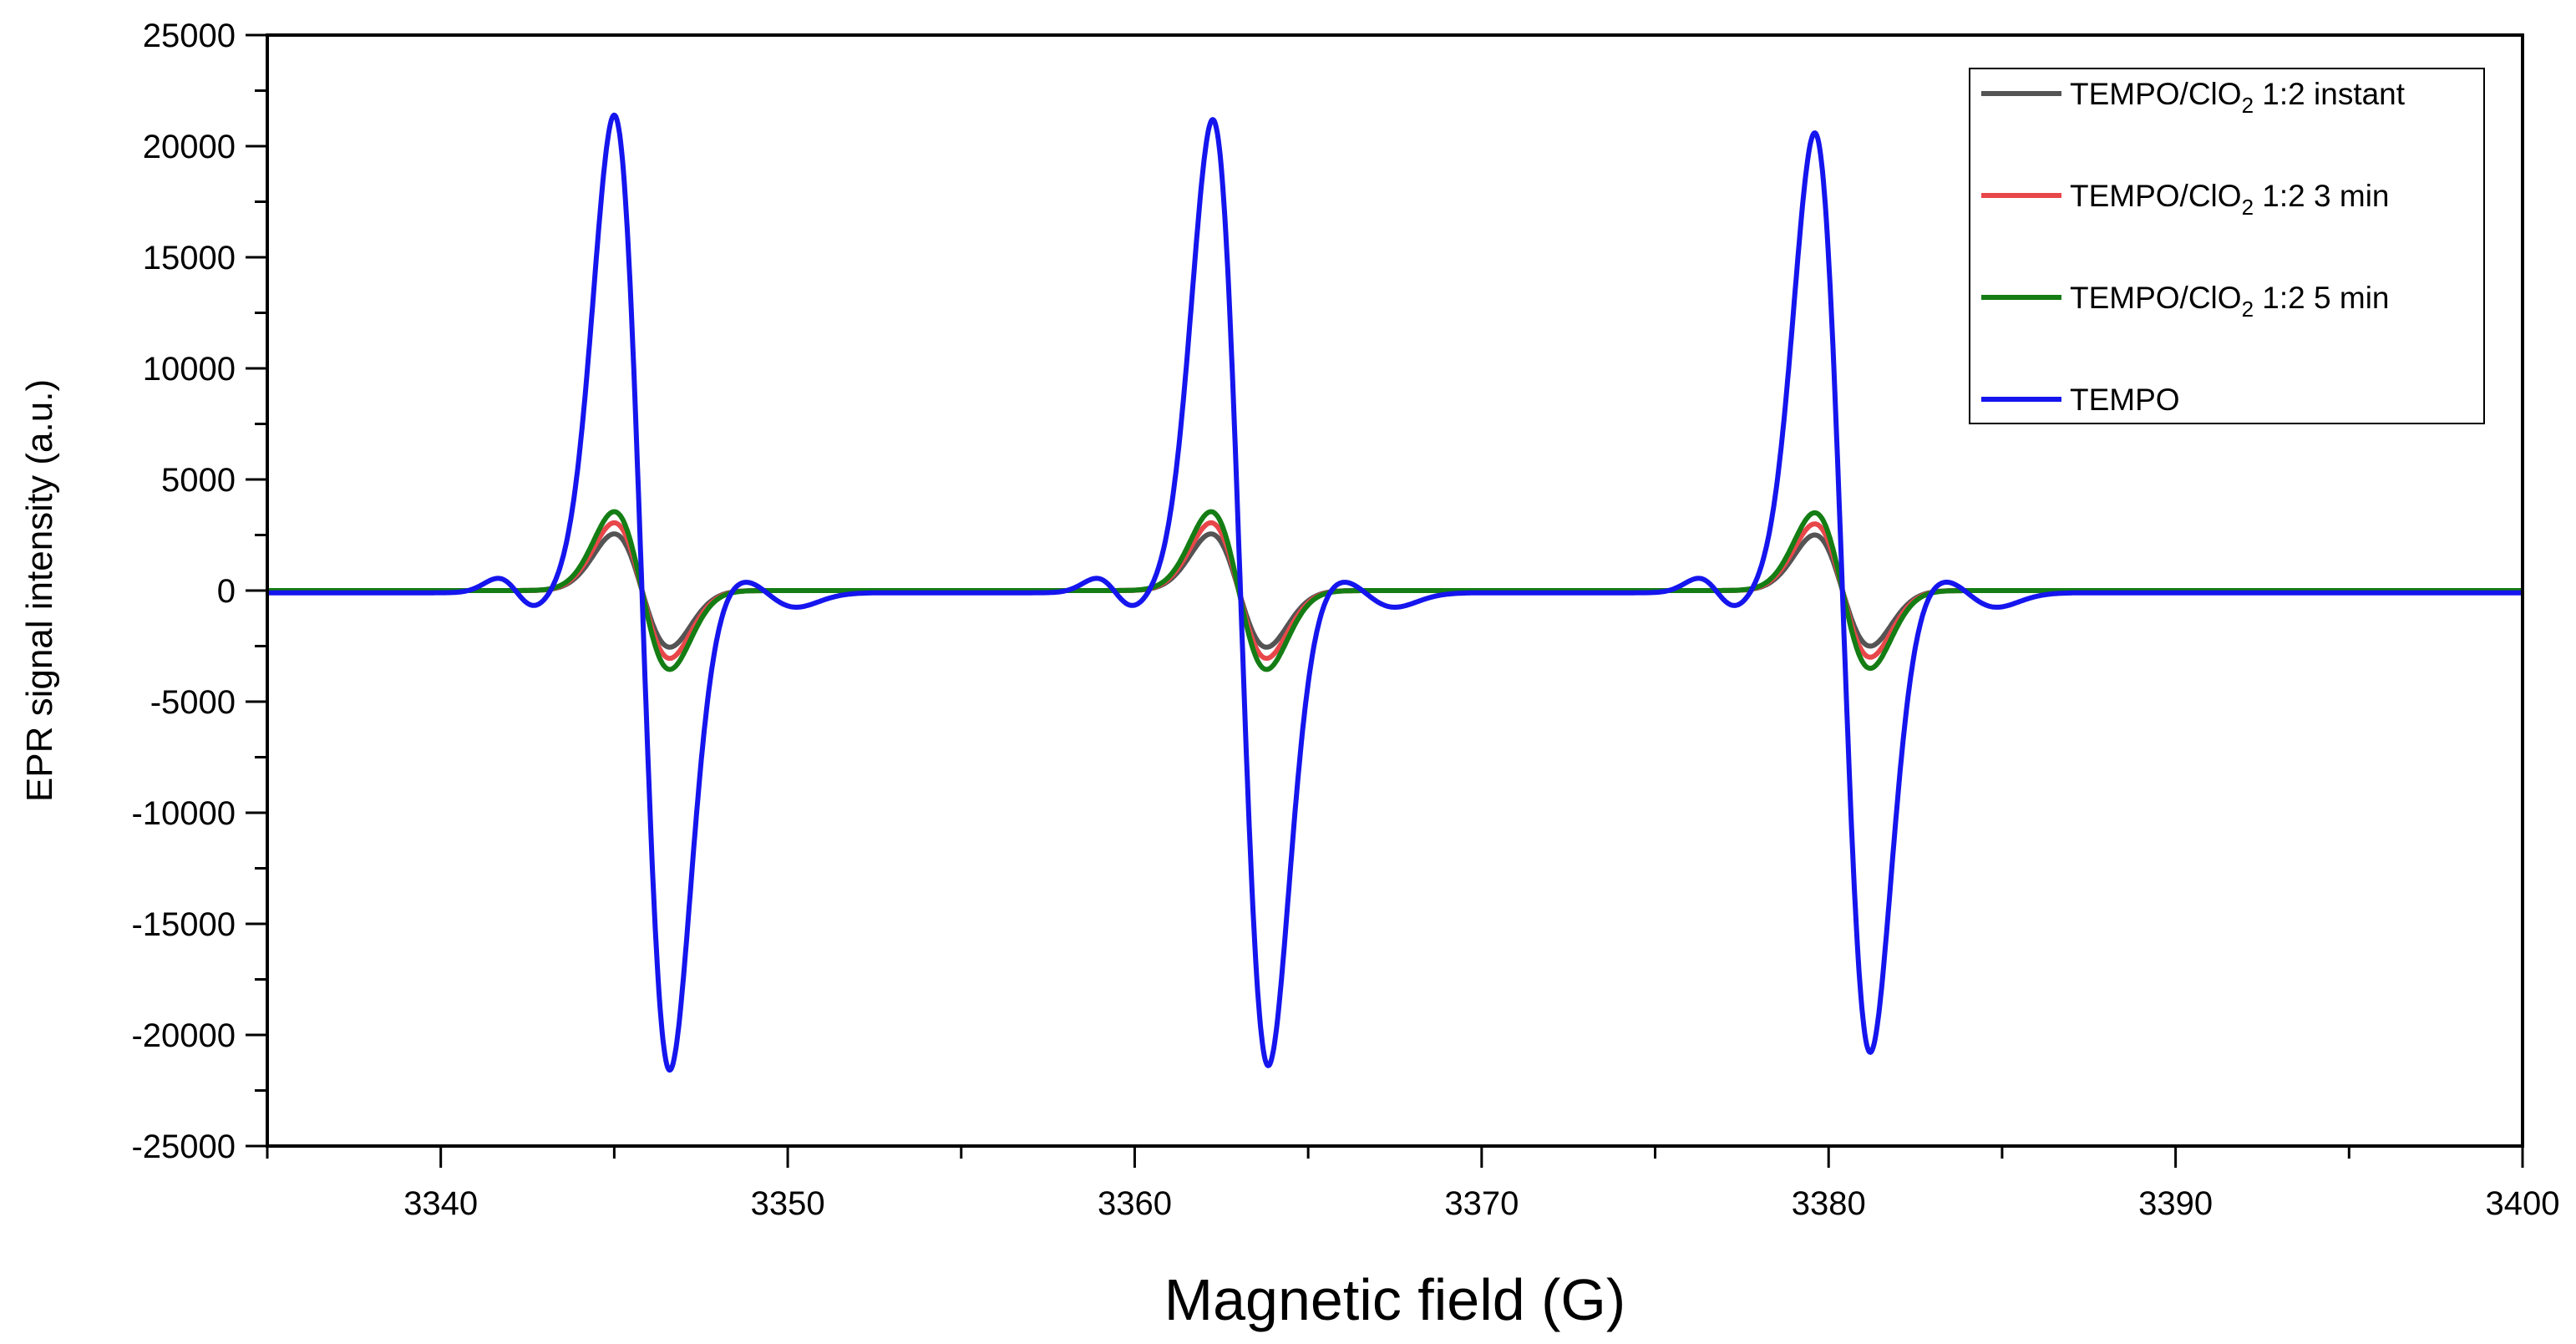 The width and height of the screenshot is (2576, 1344). Describe the element at coordinates (227, 591) in the screenshot. I see `y-tick-label: 0` at that location.